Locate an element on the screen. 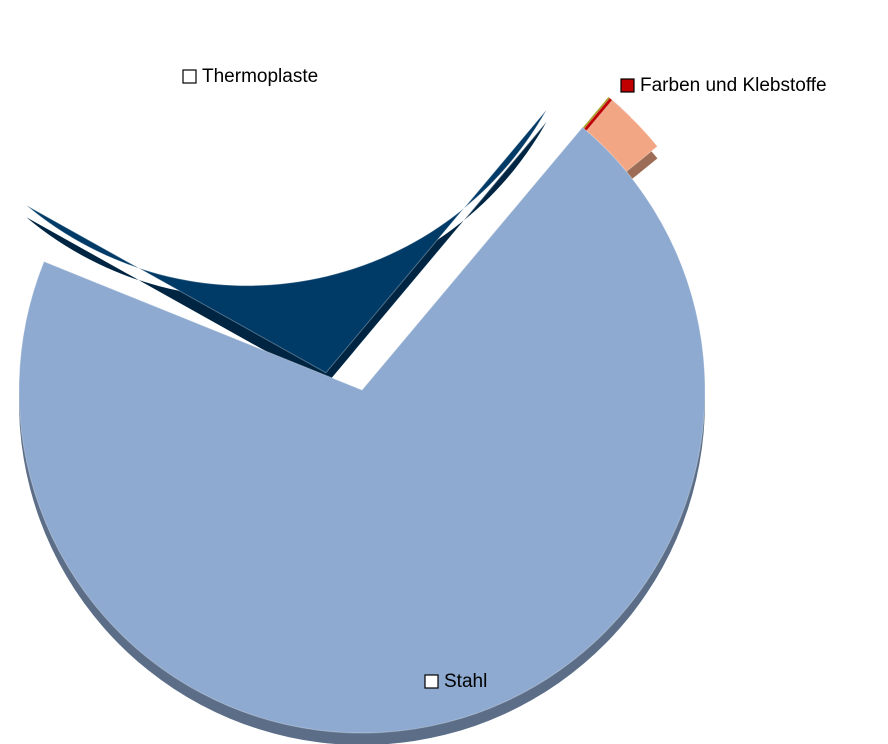 This screenshot has height=744, width=888. slice is located at coordinates (465, 219).